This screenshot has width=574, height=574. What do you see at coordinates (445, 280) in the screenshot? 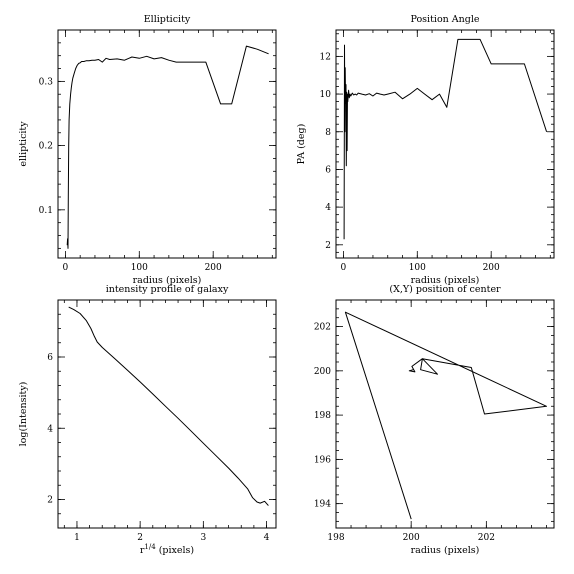
I see `position-angle-x-axis-label: radius (pixels)` at bounding box center [445, 280].